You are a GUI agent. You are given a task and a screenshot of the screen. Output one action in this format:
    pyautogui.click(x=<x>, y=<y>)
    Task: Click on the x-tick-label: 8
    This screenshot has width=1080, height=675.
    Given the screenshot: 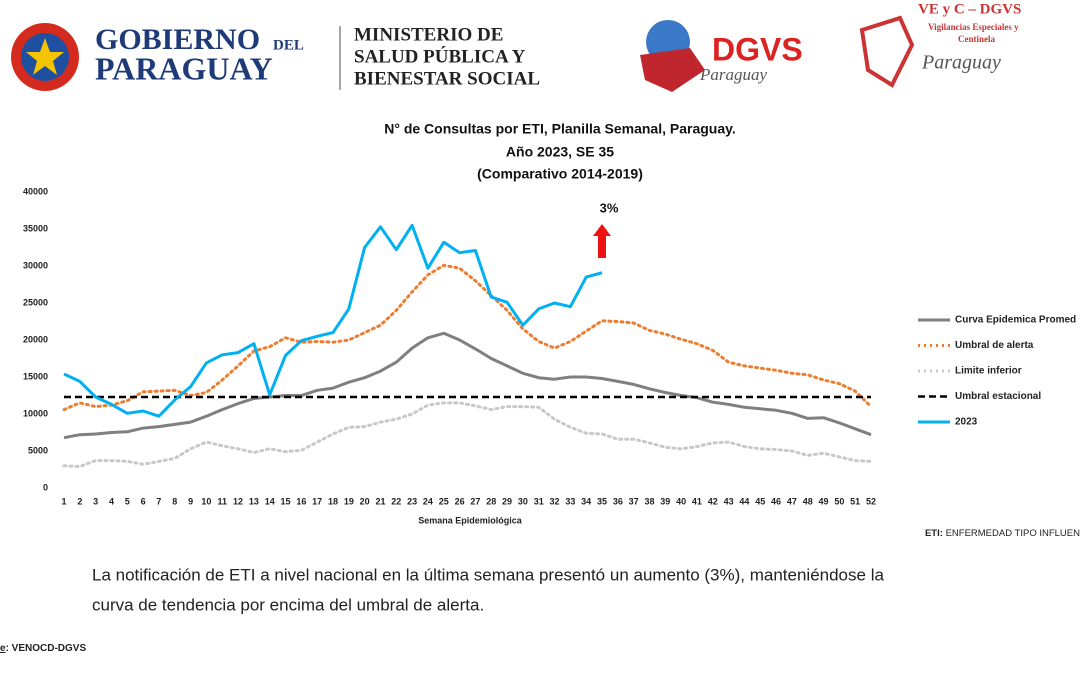 What is the action you would take?
    pyautogui.click(x=174, y=501)
    